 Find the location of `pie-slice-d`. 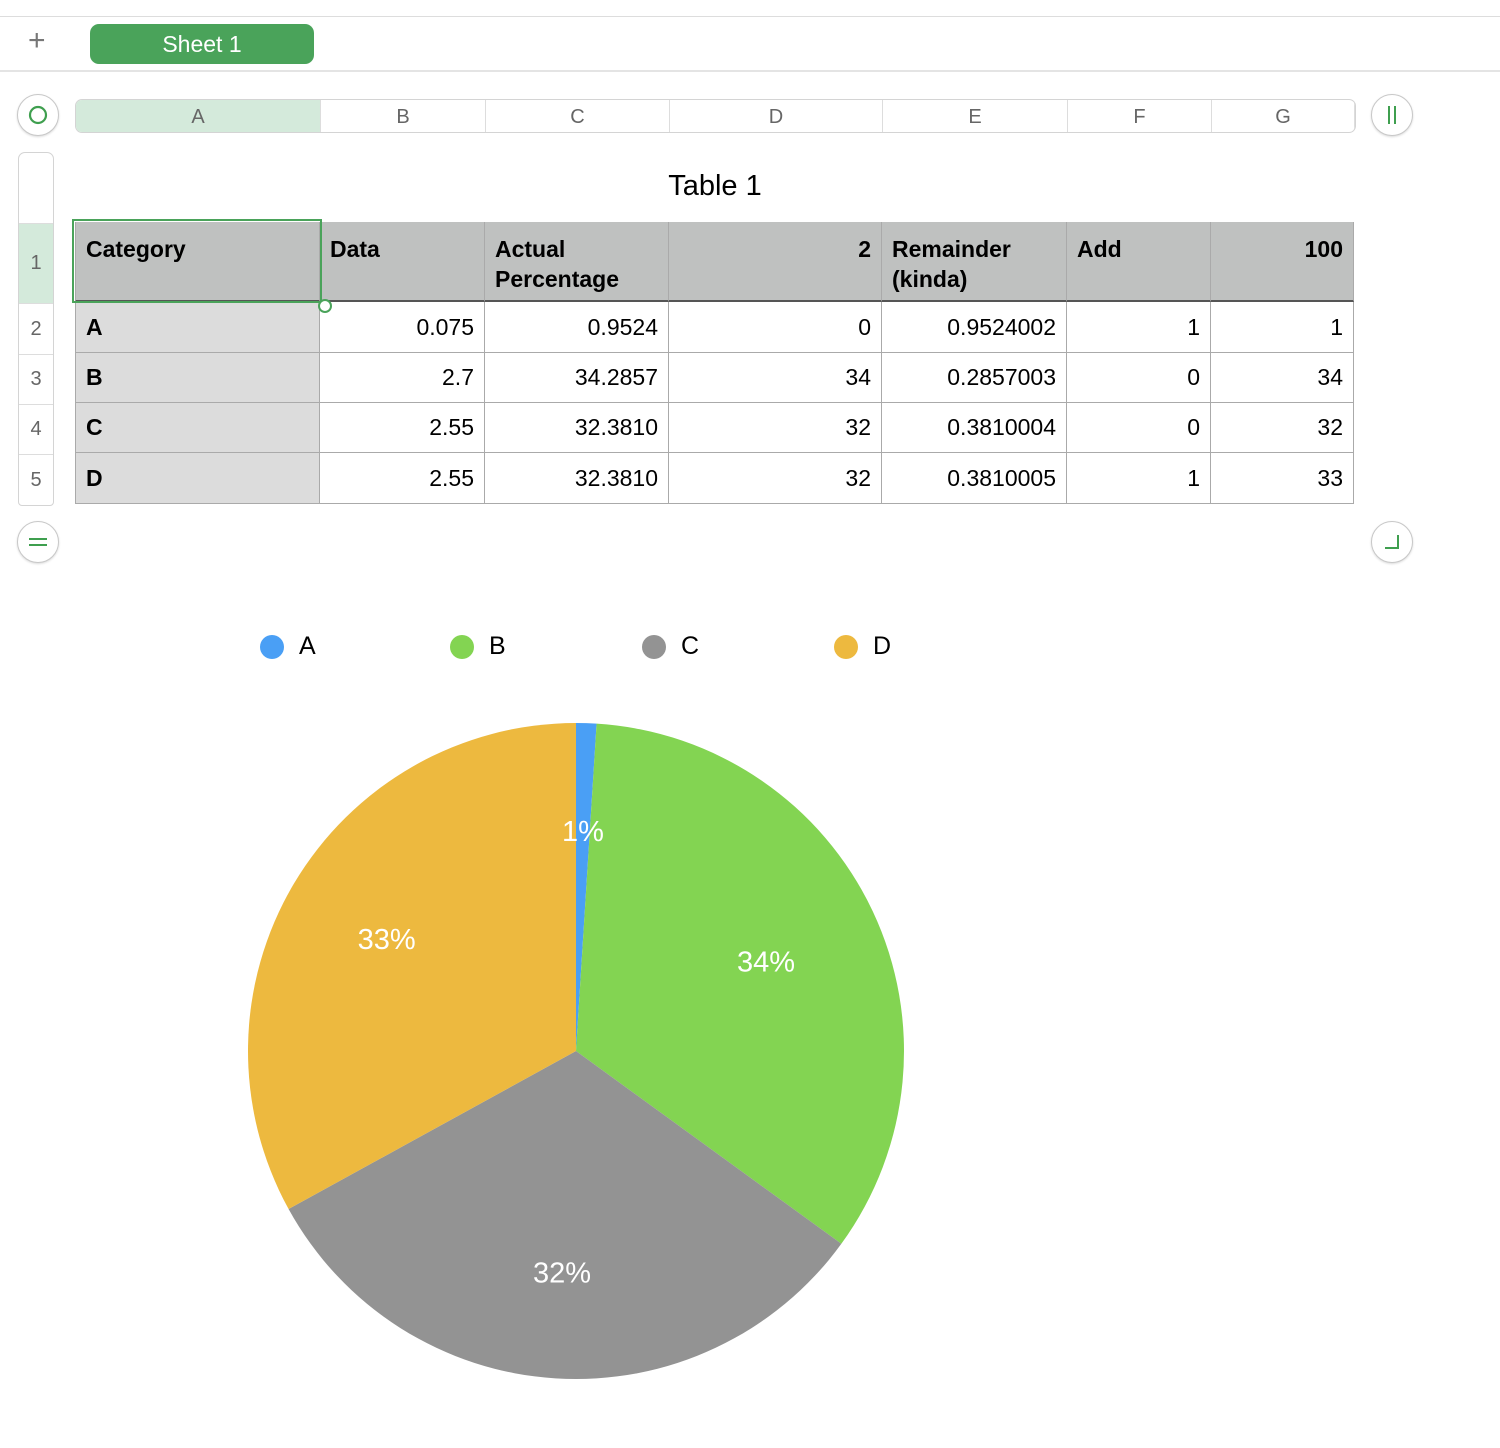

pie-slice-d is located at coordinates (411, 966).